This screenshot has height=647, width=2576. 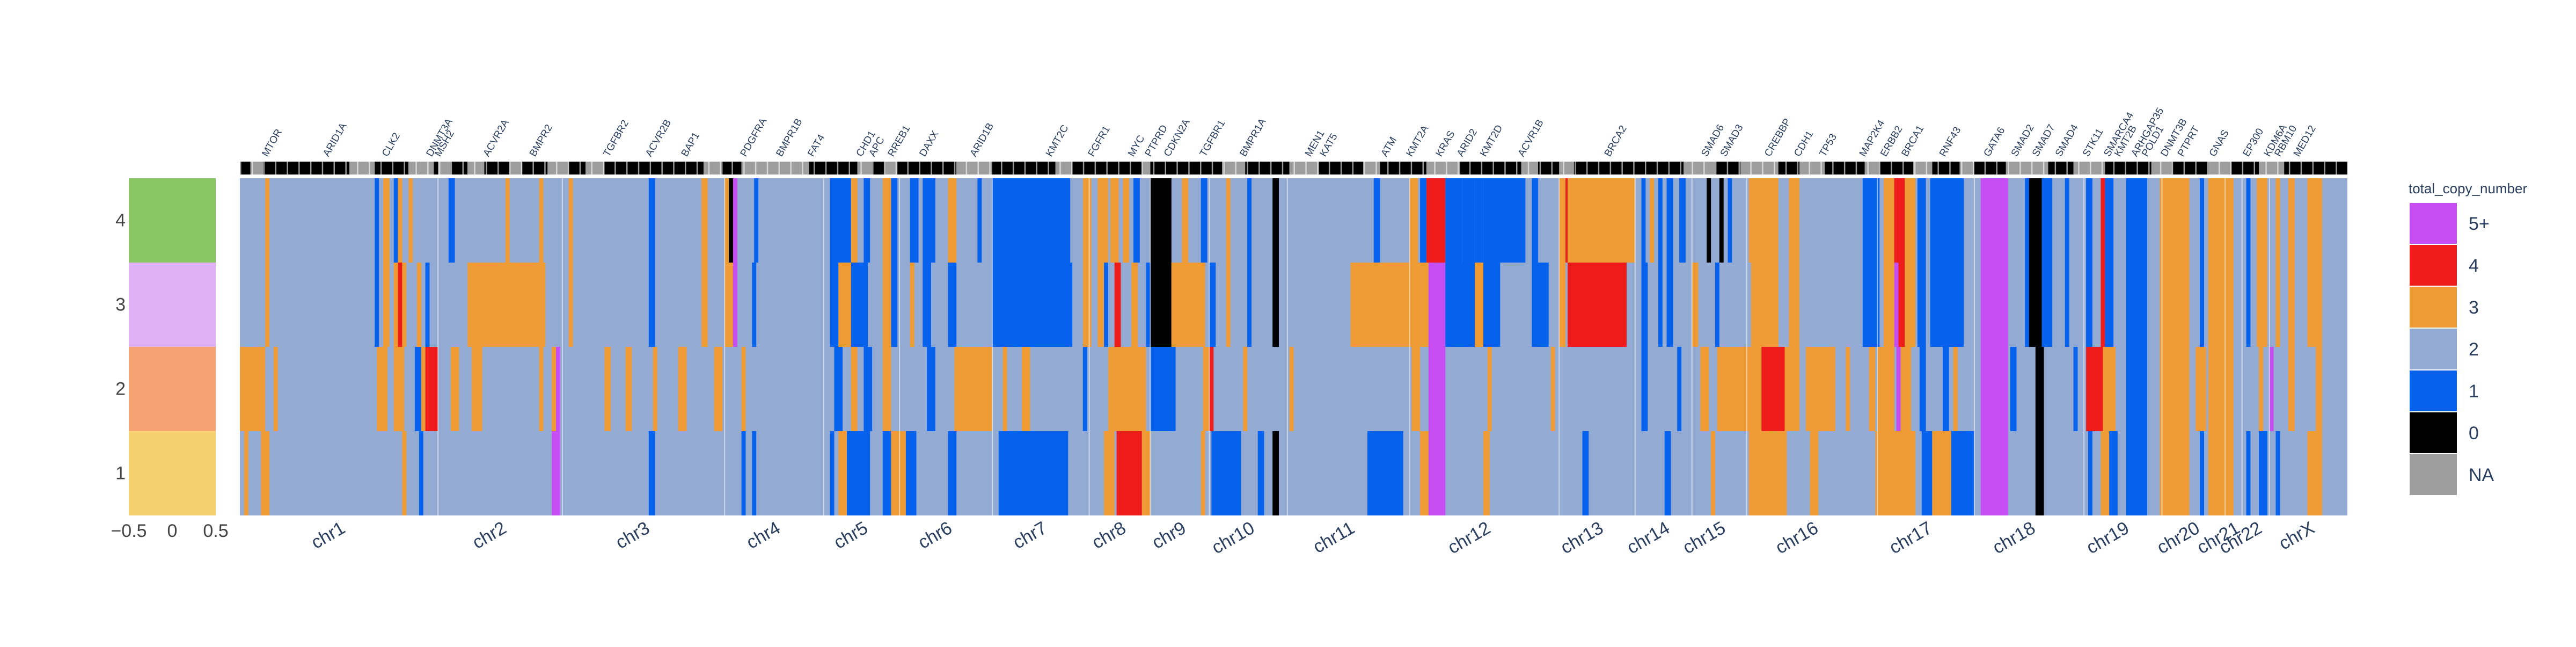 What do you see at coordinates (2296, 536) in the screenshot?
I see `chromosome-label: chrX` at bounding box center [2296, 536].